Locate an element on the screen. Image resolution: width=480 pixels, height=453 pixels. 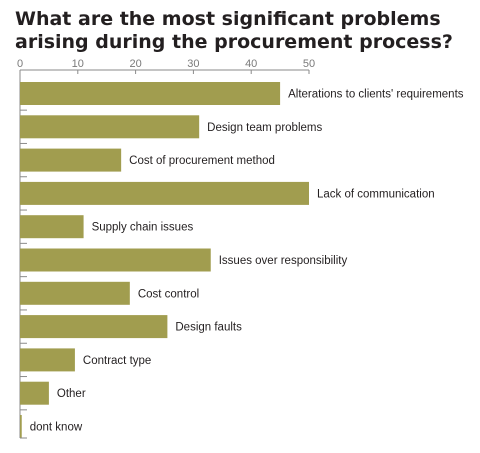
chart-title-line-2: arising during the procurement process? is located at coordinates (234, 42).